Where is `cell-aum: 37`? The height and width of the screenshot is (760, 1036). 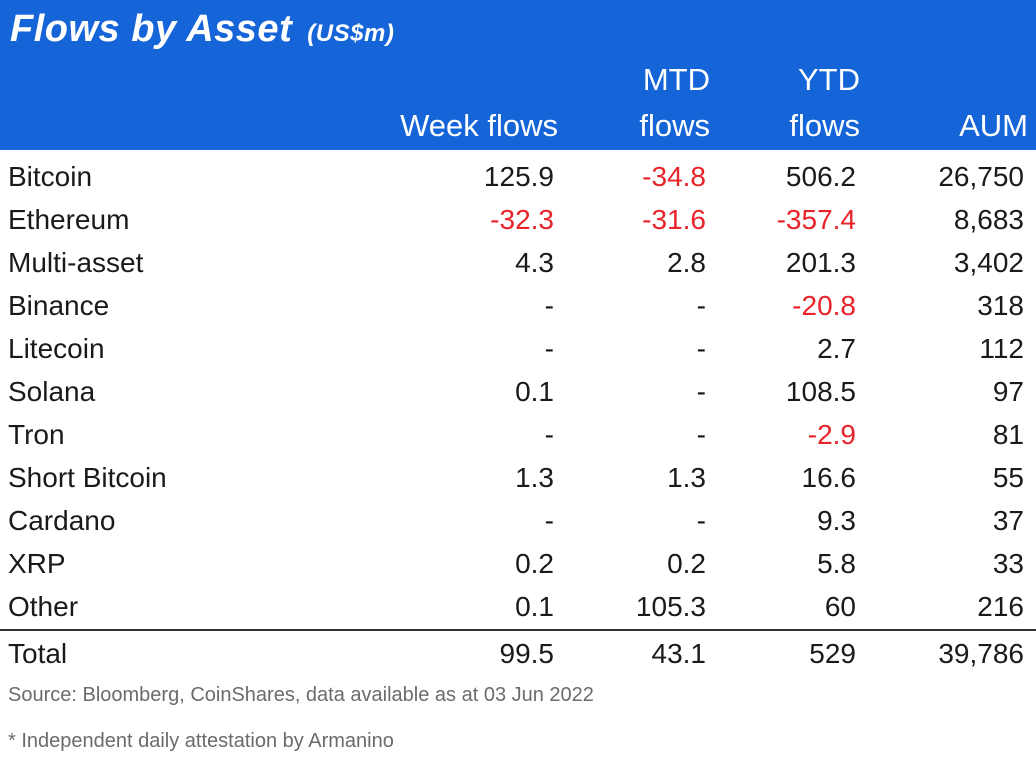
cell-aum: 37 is located at coordinates (1008, 520).